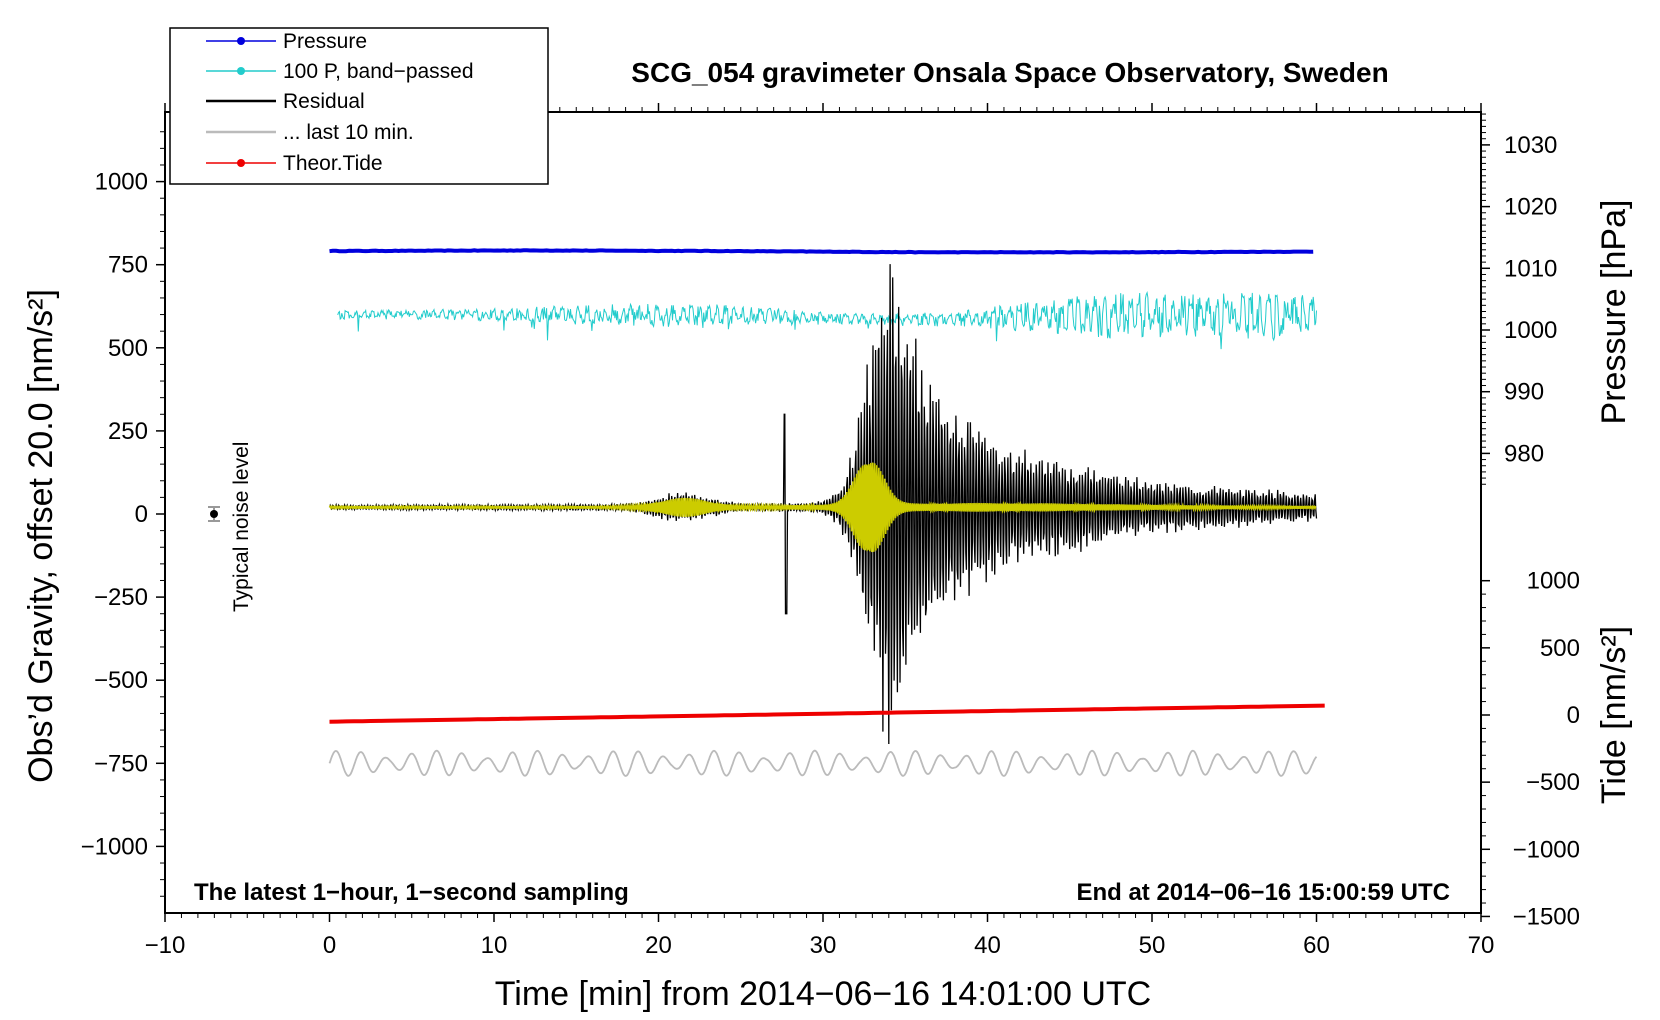 Image resolution: width=1660 pixels, height=1020 pixels. Describe the element at coordinates (827, 713) in the screenshot. I see `series-tide` at that location.